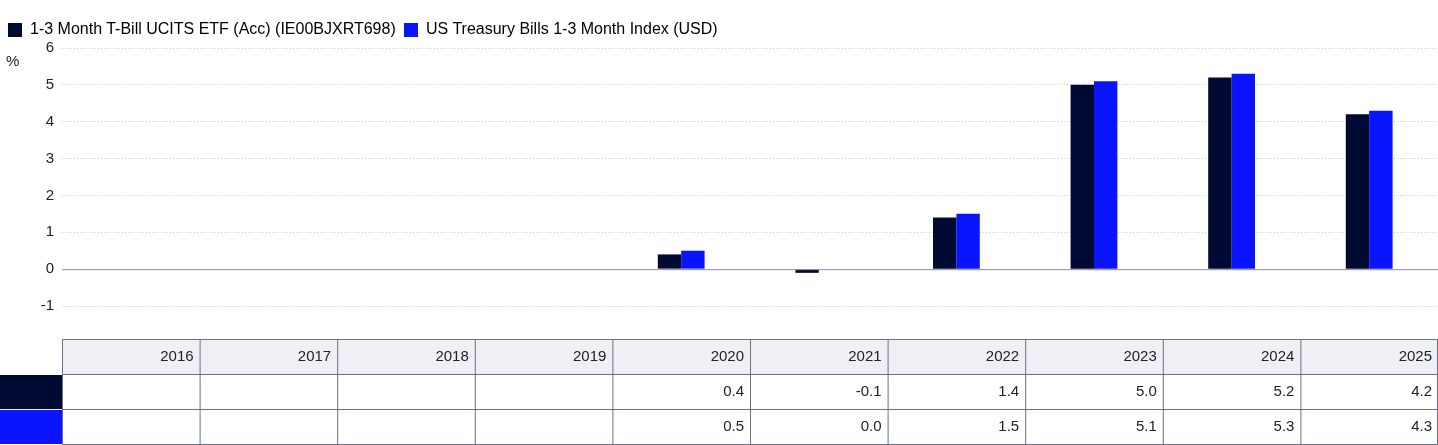  What do you see at coordinates (49, 157) in the screenshot?
I see `y-tick-label: 3` at bounding box center [49, 157].